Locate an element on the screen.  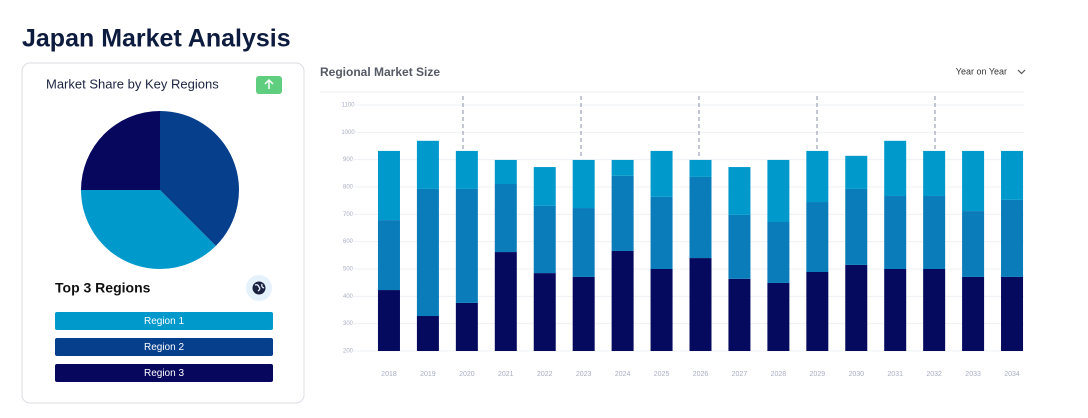
x-tick-label: 2021 is located at coordinates (506, 374).